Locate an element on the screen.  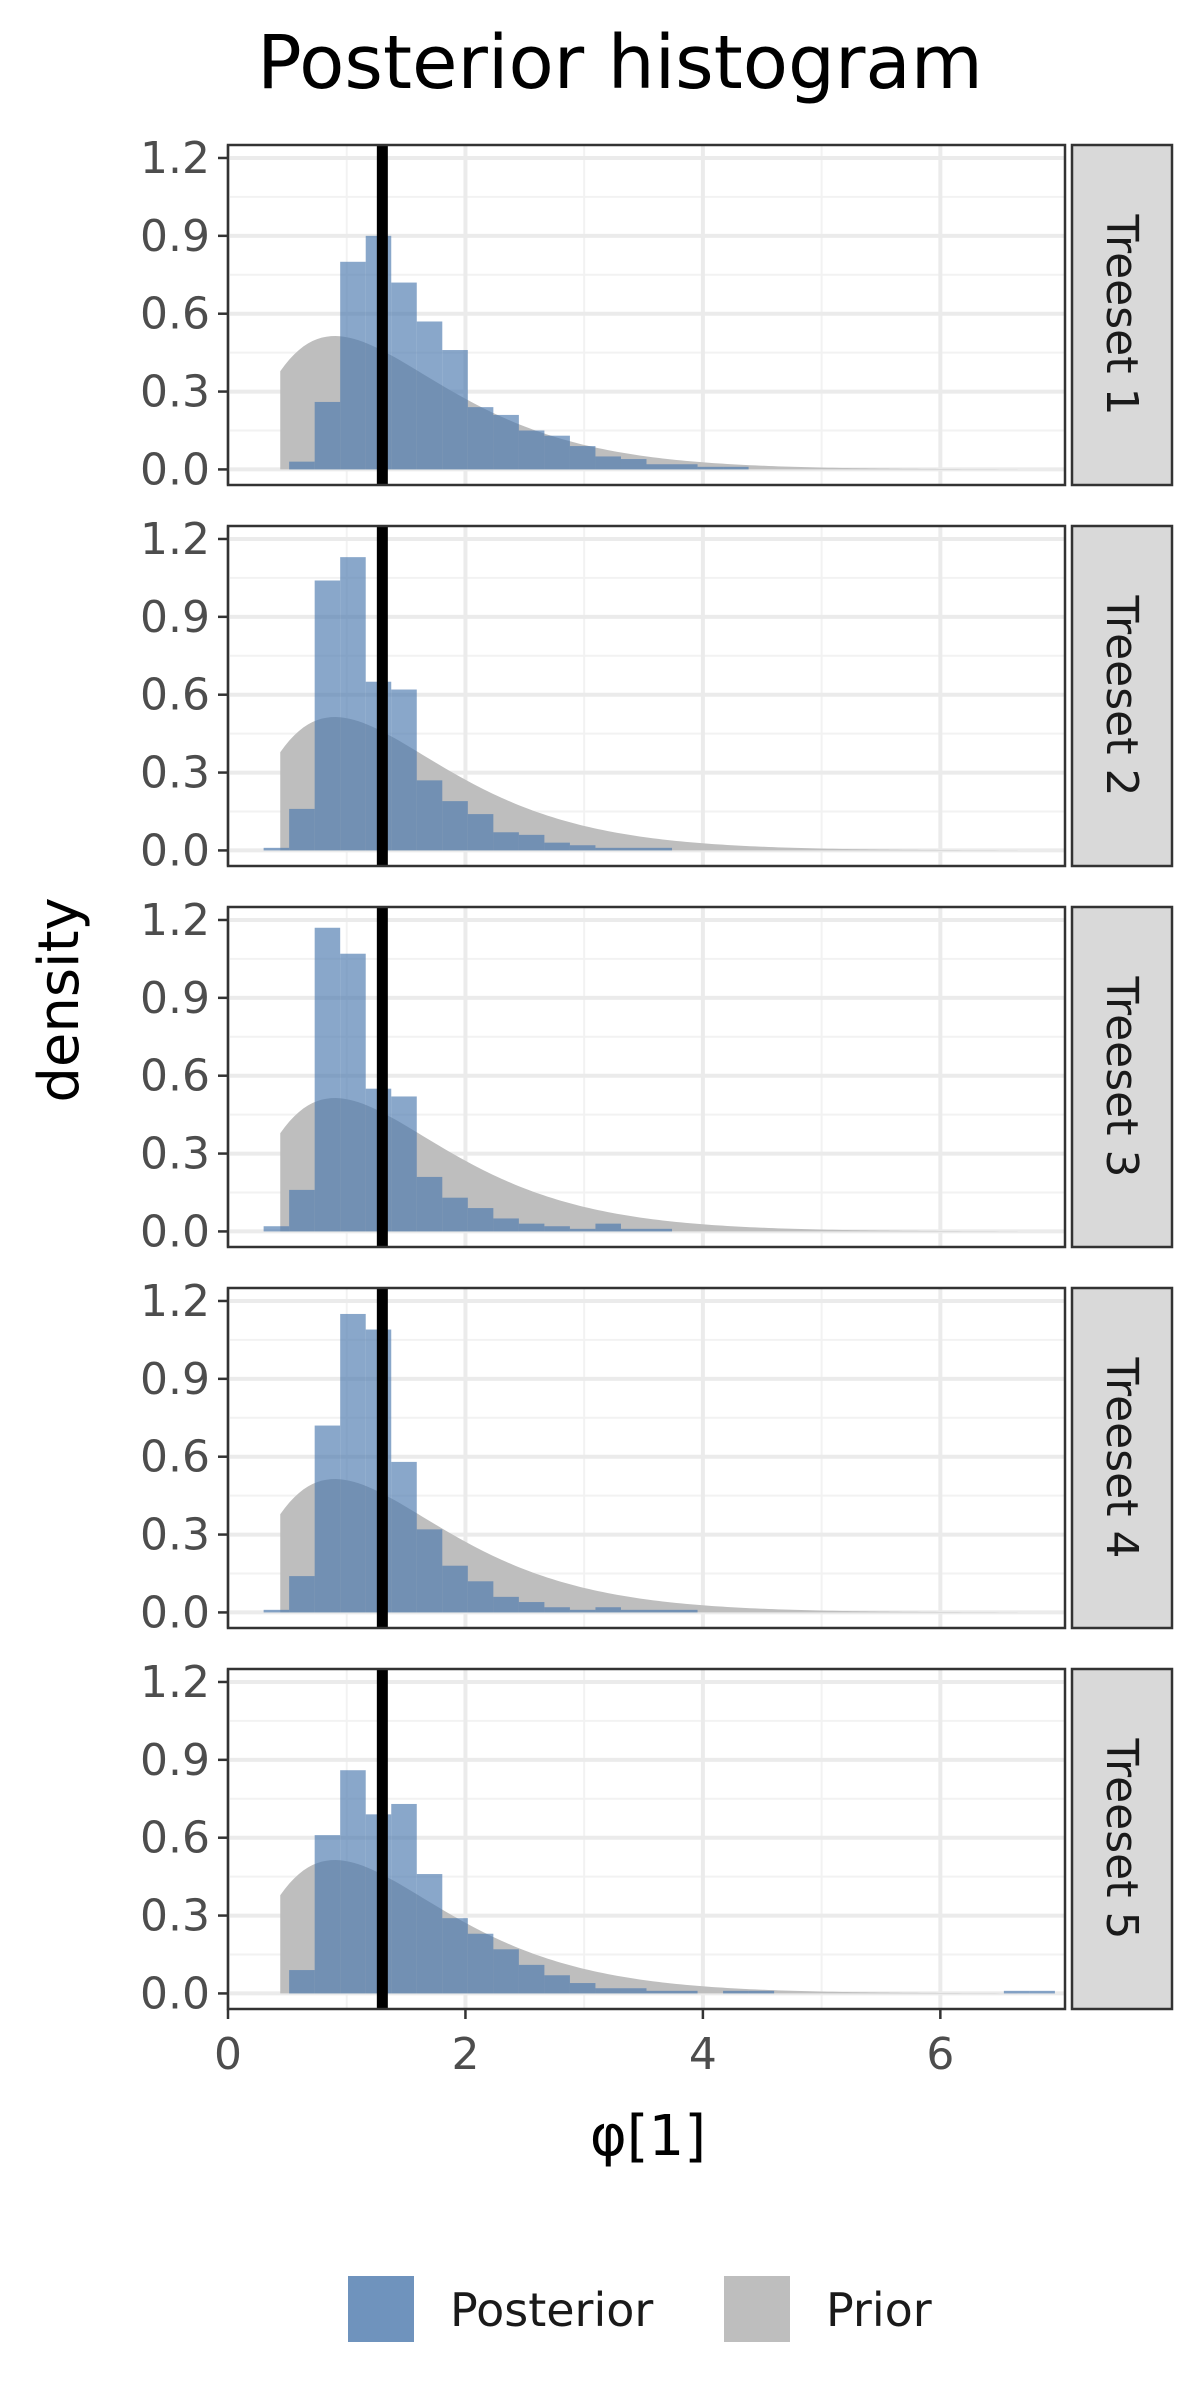
x-tick-label: 6 is located at coordinates (940, 2054).